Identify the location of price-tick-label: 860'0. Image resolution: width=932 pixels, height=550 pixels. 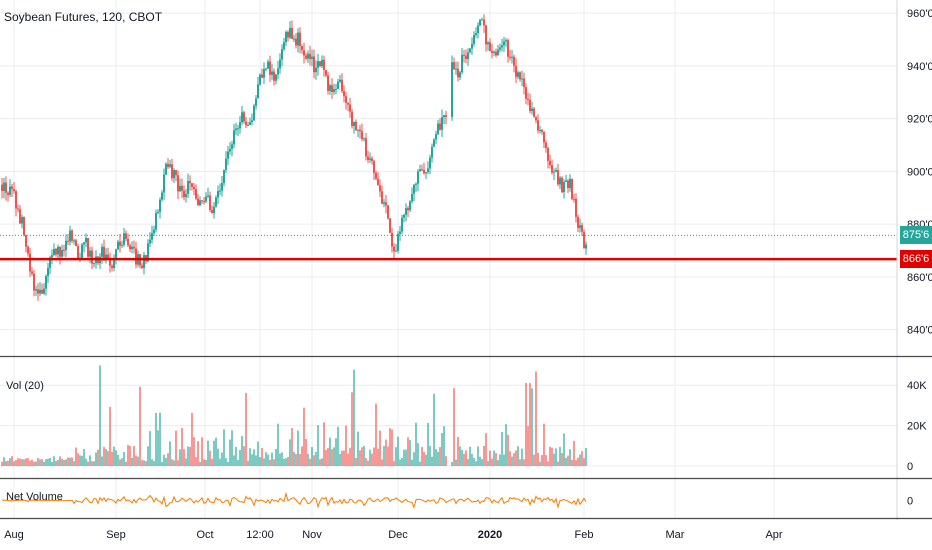
(919, 278).